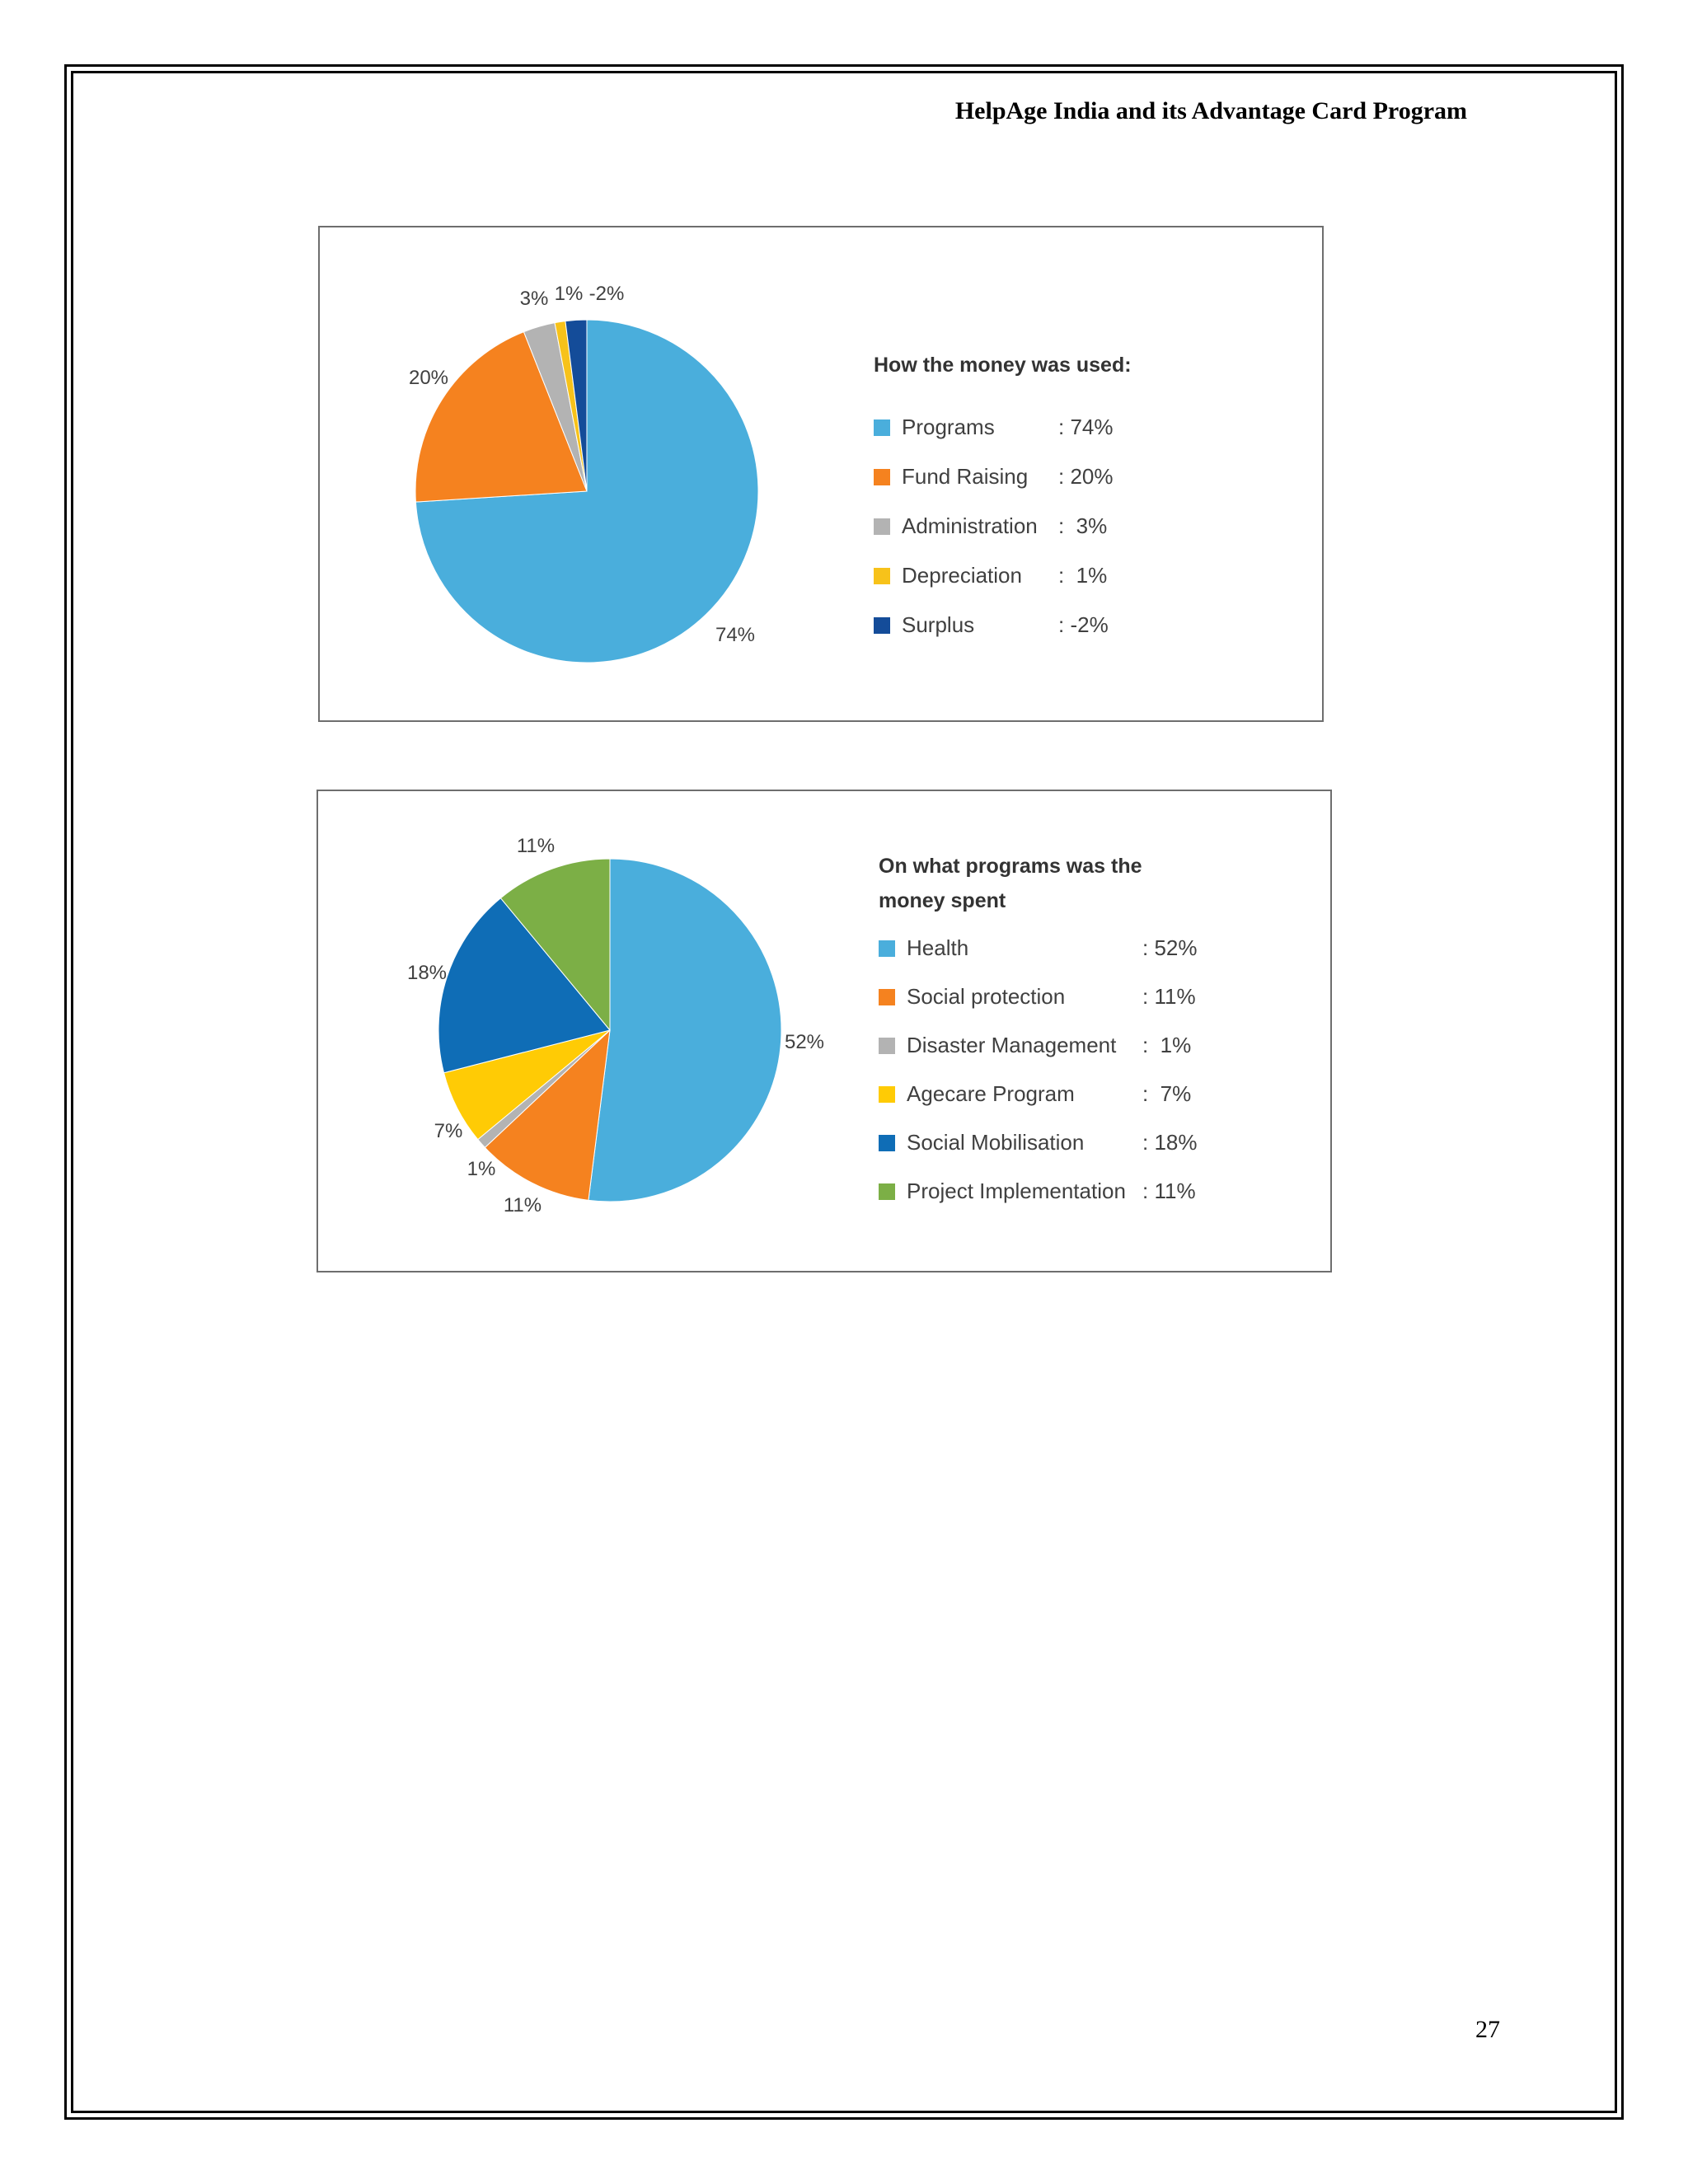 The height and width of the screenshot is (2184, 1688). I want to click on legend-label: Surplus, so click(938, 624).